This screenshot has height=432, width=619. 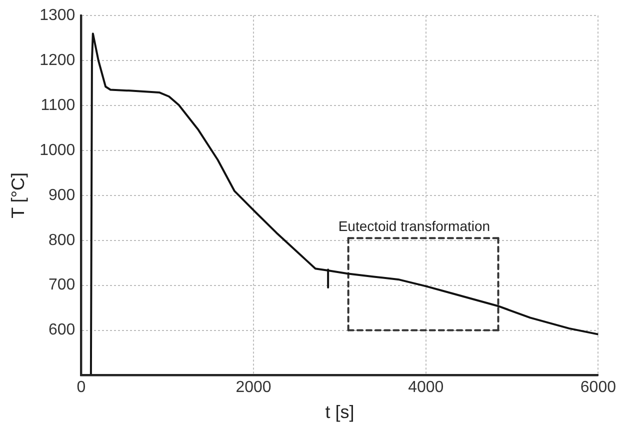 I want to click on y-tick-label: 600, so click(x=62, y=330).